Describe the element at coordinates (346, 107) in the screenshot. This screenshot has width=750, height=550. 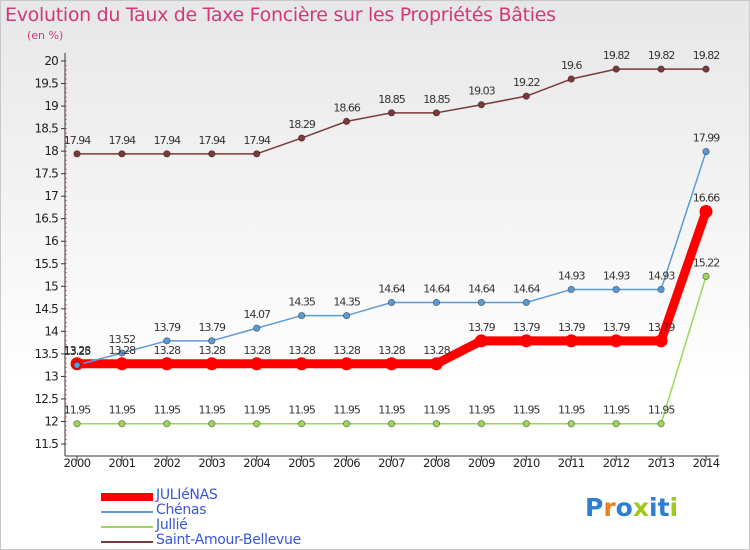
I see `data-label-saint-amour-bellevue: 18.66` at that location.